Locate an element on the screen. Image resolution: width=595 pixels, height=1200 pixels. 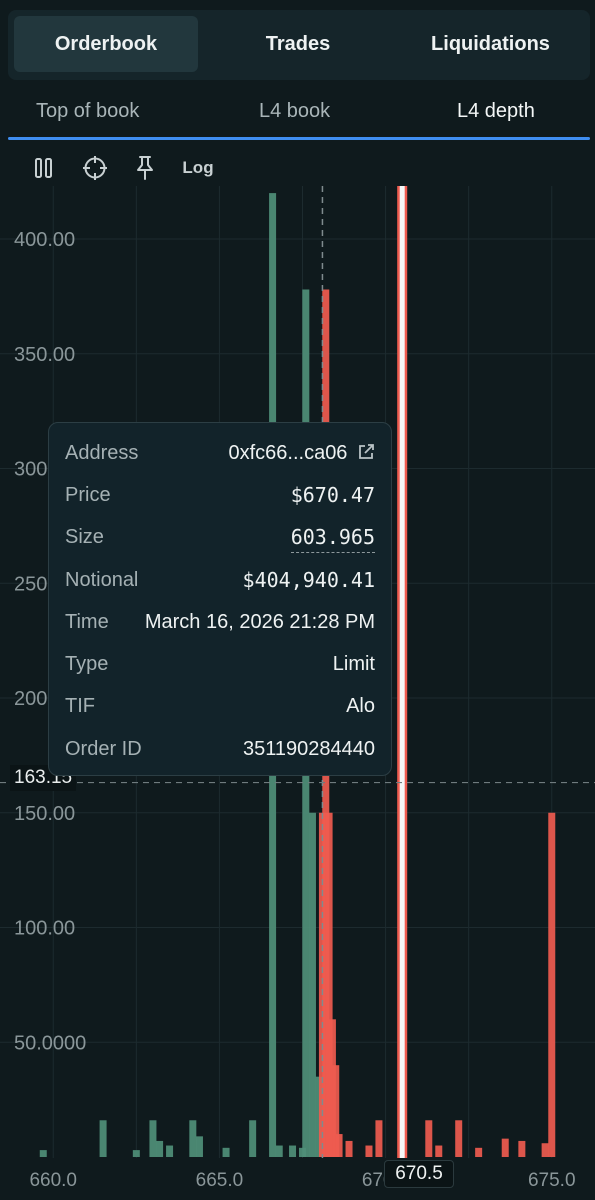
type-value: Limit is located at coordinates (353, 664).